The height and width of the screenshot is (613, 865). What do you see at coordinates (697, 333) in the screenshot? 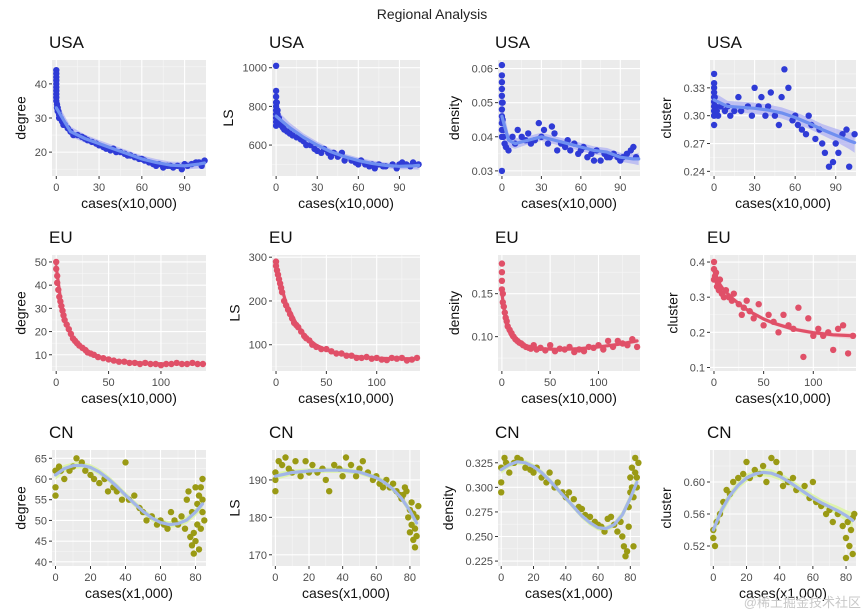
I see `y-tick-label: 0.2` at bounding box center [697, 333].